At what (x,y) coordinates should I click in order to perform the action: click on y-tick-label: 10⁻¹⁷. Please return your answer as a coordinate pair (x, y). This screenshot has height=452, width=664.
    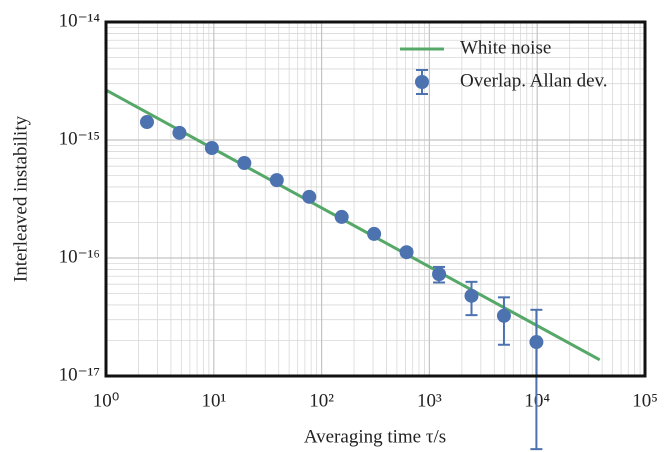
    Looking at the image, I should click on (79, 374).